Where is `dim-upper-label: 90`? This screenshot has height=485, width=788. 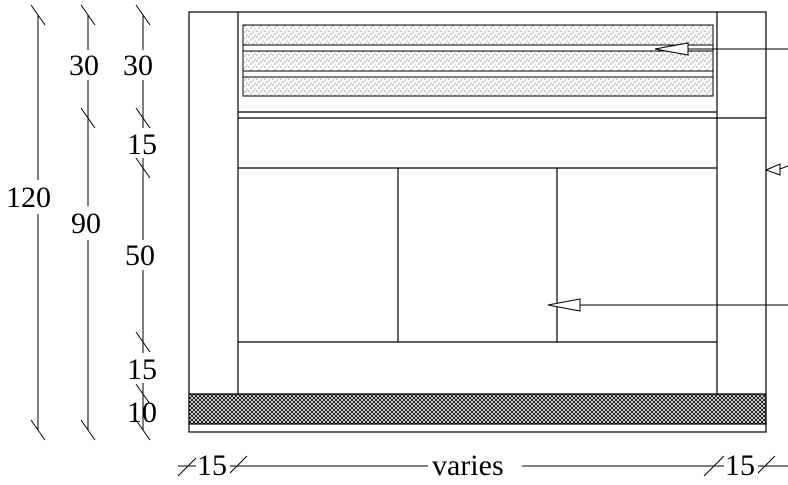
dim-upper-label: 90 is located at coordinates (86, 223).